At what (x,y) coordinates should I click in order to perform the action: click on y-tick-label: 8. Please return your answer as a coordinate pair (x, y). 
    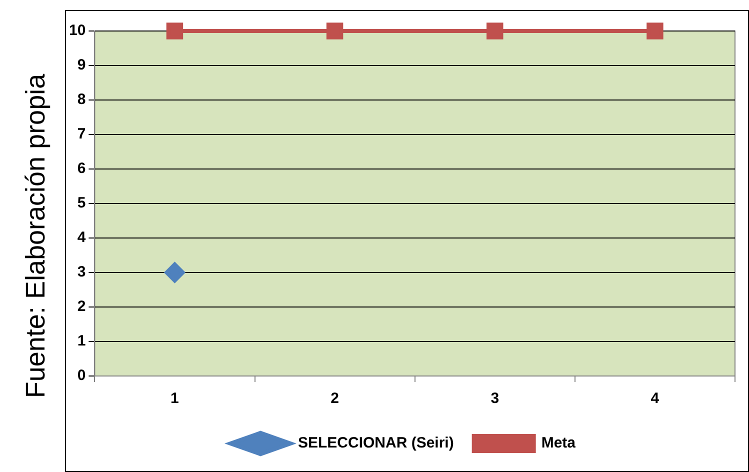
    Looking at the image, I should click on (81, 99).